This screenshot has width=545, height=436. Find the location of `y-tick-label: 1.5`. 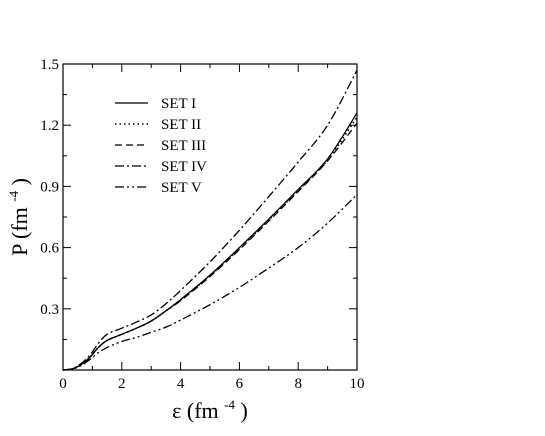

y-tick-label: 1.5 is located at coordinates (49, 65).